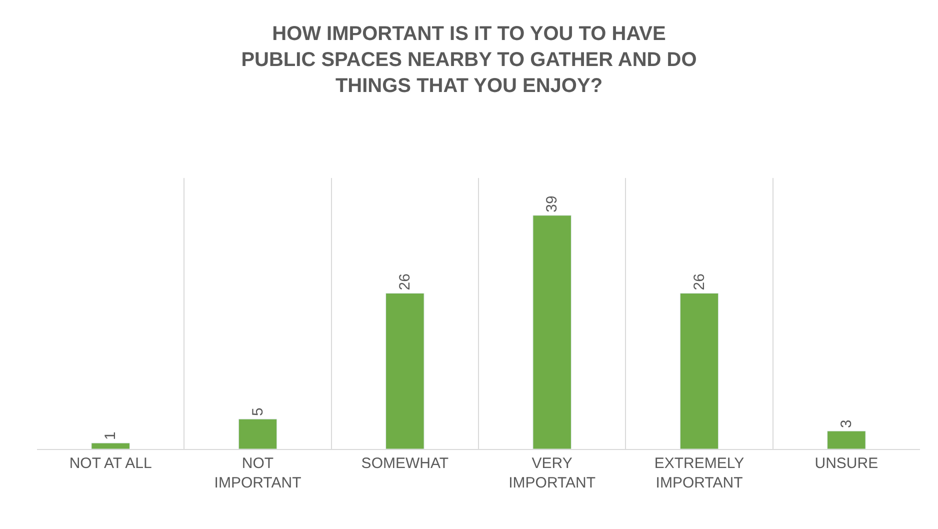 This screenshot has width=938, height=529. What do you see at coordinates (846, 463) in the screenshot?
I see `x-tick-label: UNSURE` at bounding box center [846, 463].